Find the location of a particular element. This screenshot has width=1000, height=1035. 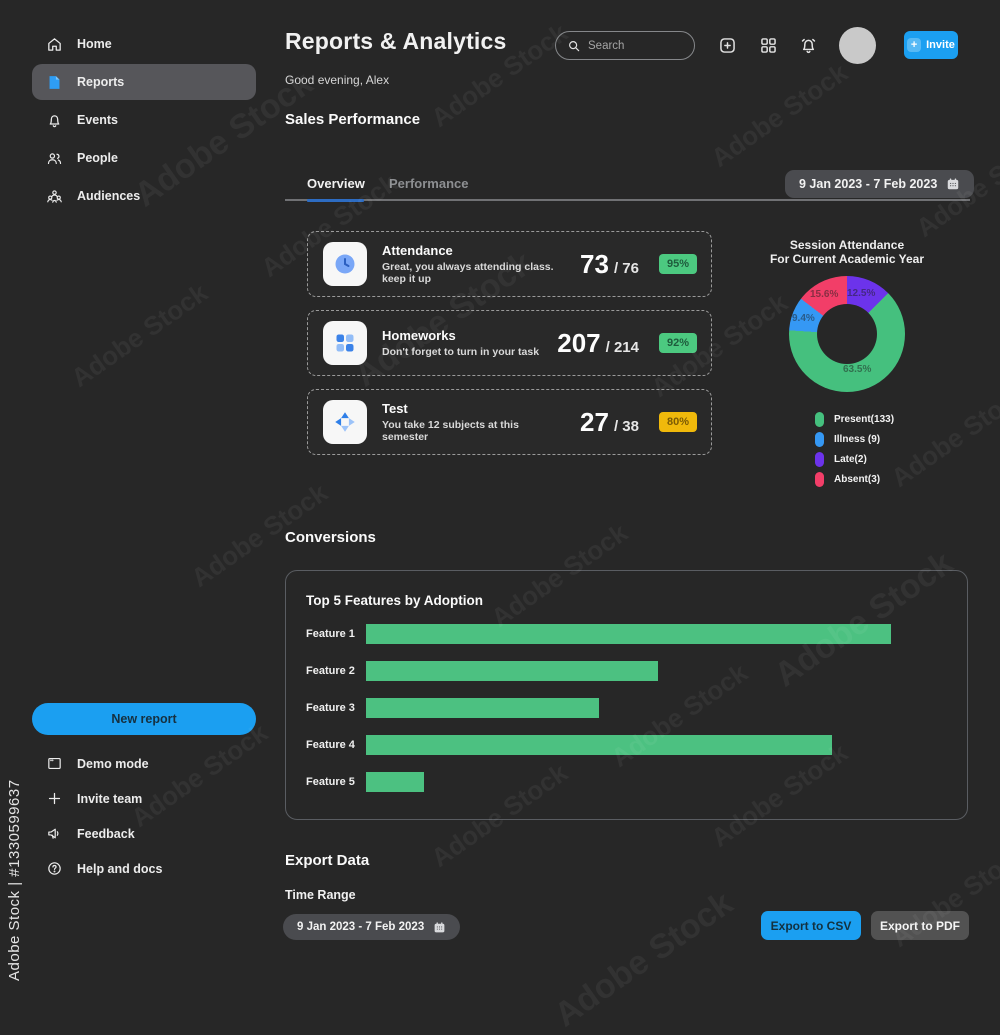

sidebar-item-label: Events is located at coordinates (97, 120).